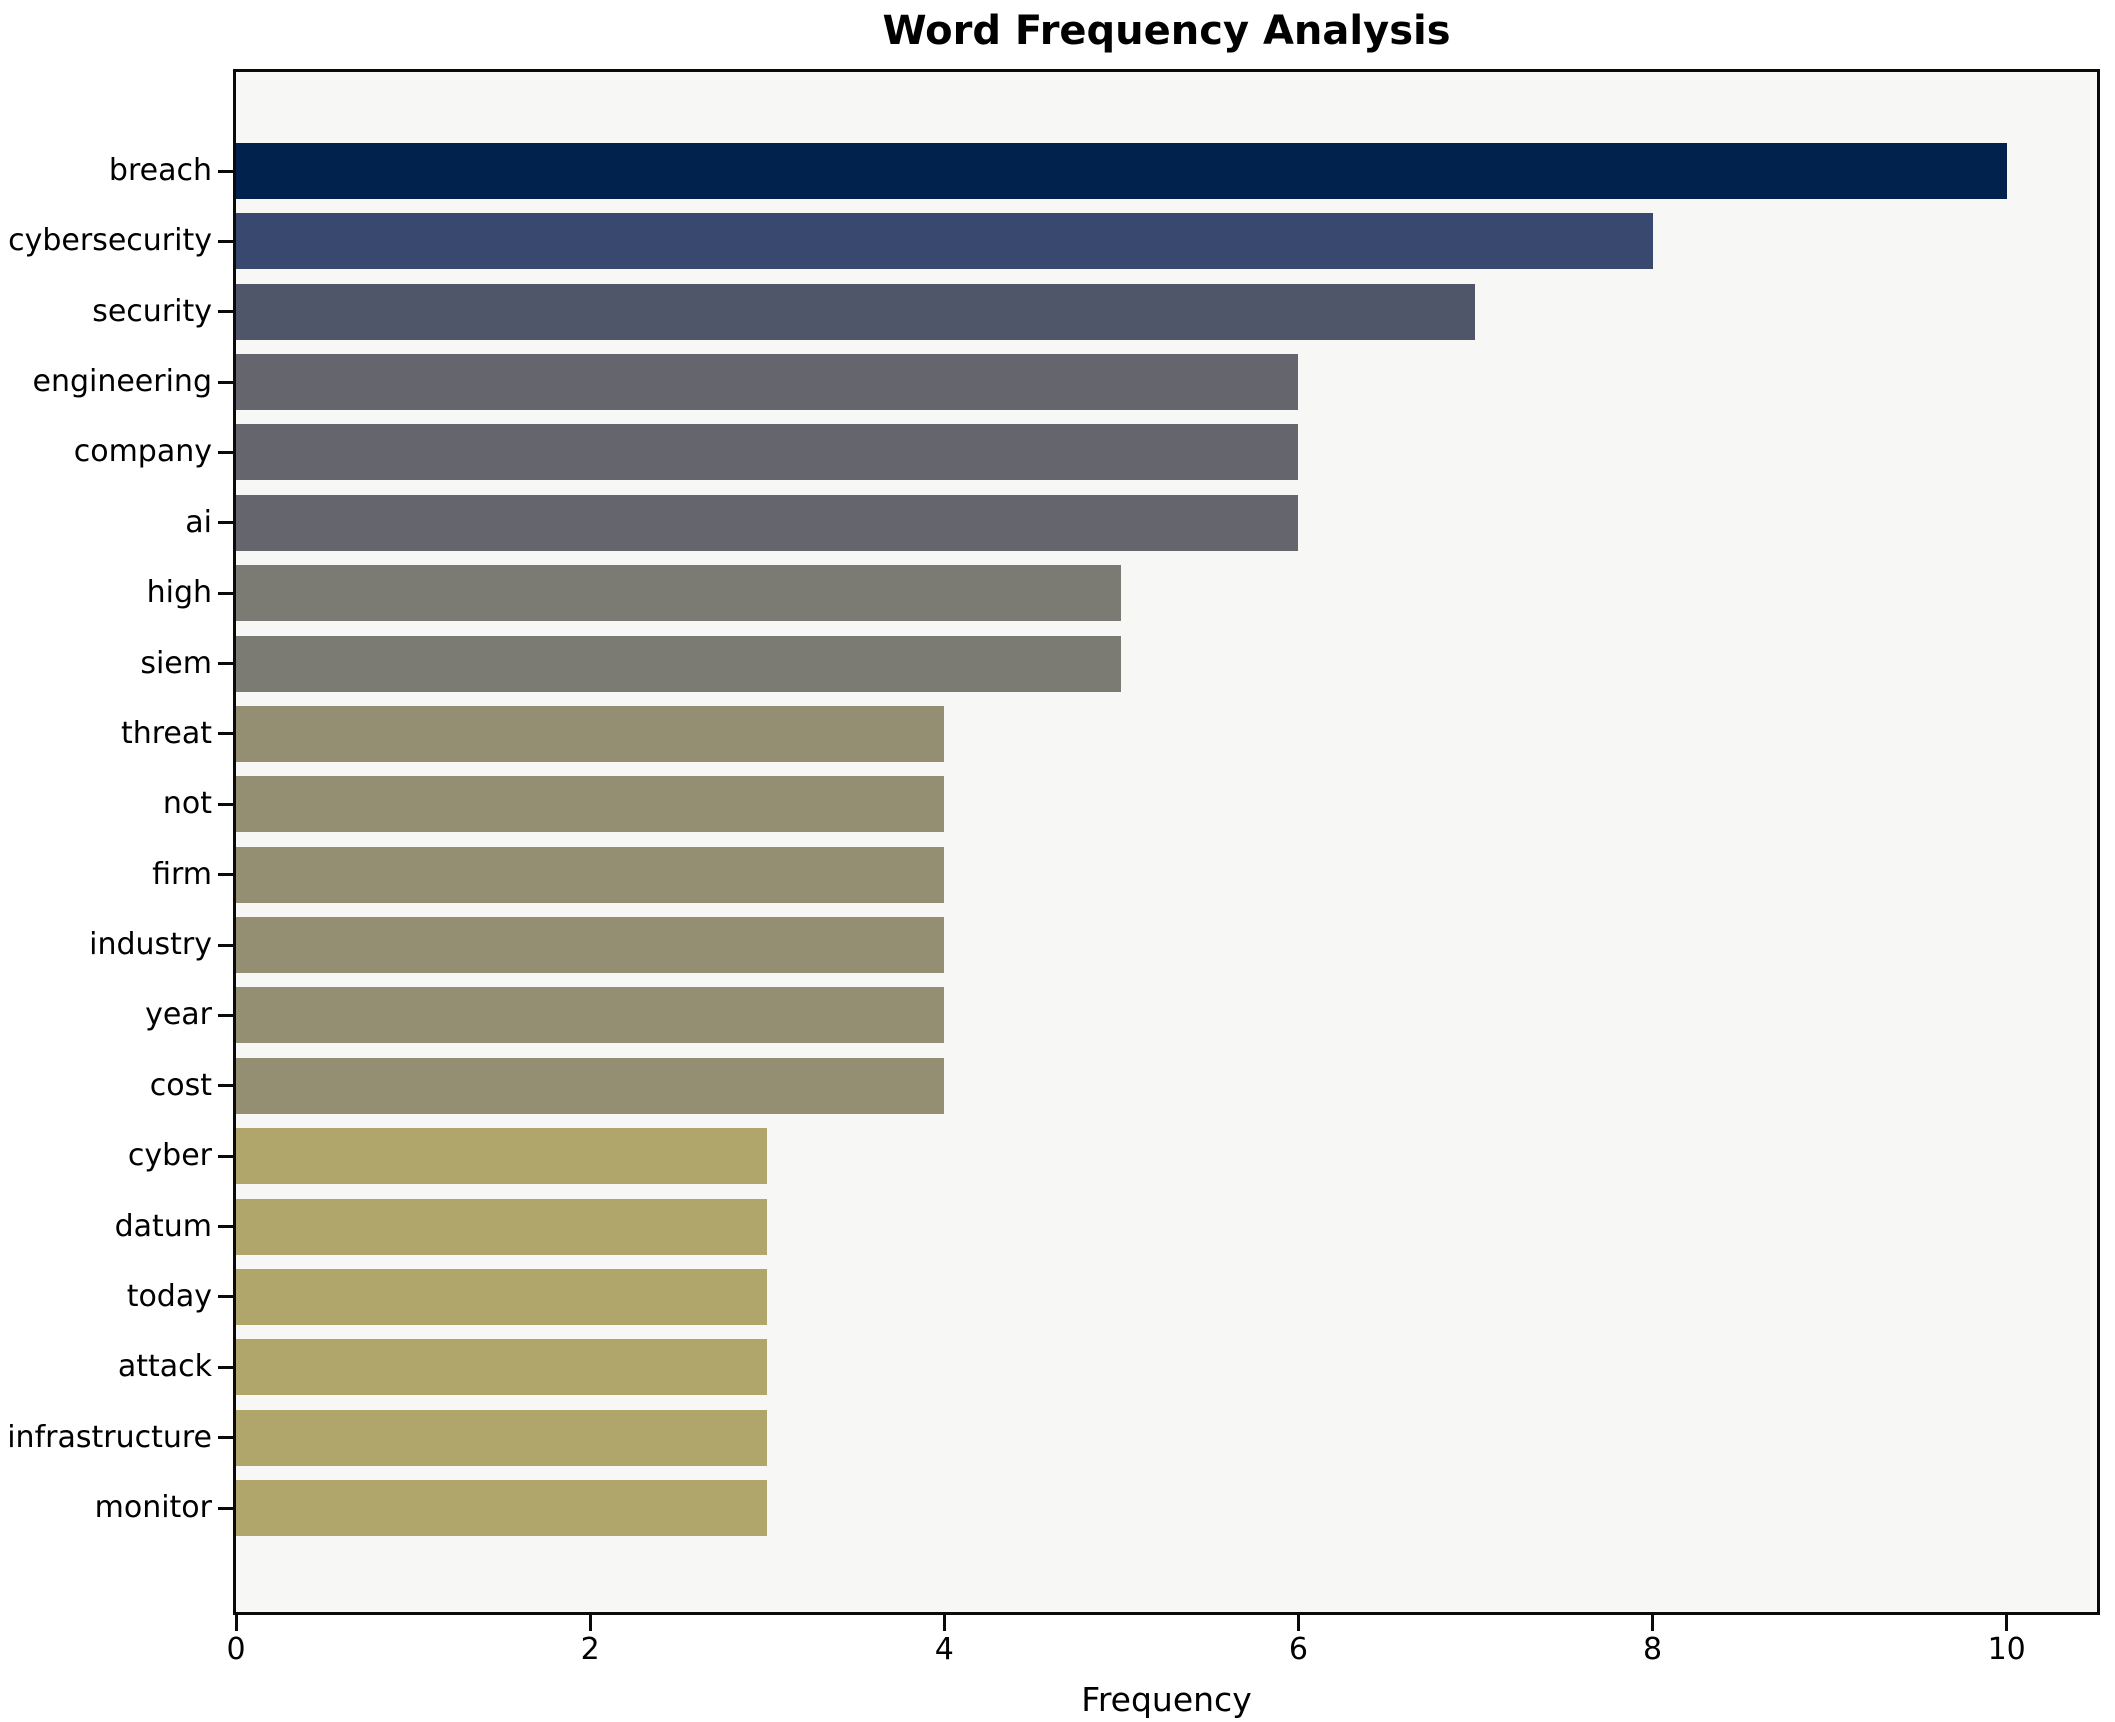 The image size is (2115, 1722). Describe the element at coordinates (590, 874) in the screenshot. I see `bar-firm` at that location.